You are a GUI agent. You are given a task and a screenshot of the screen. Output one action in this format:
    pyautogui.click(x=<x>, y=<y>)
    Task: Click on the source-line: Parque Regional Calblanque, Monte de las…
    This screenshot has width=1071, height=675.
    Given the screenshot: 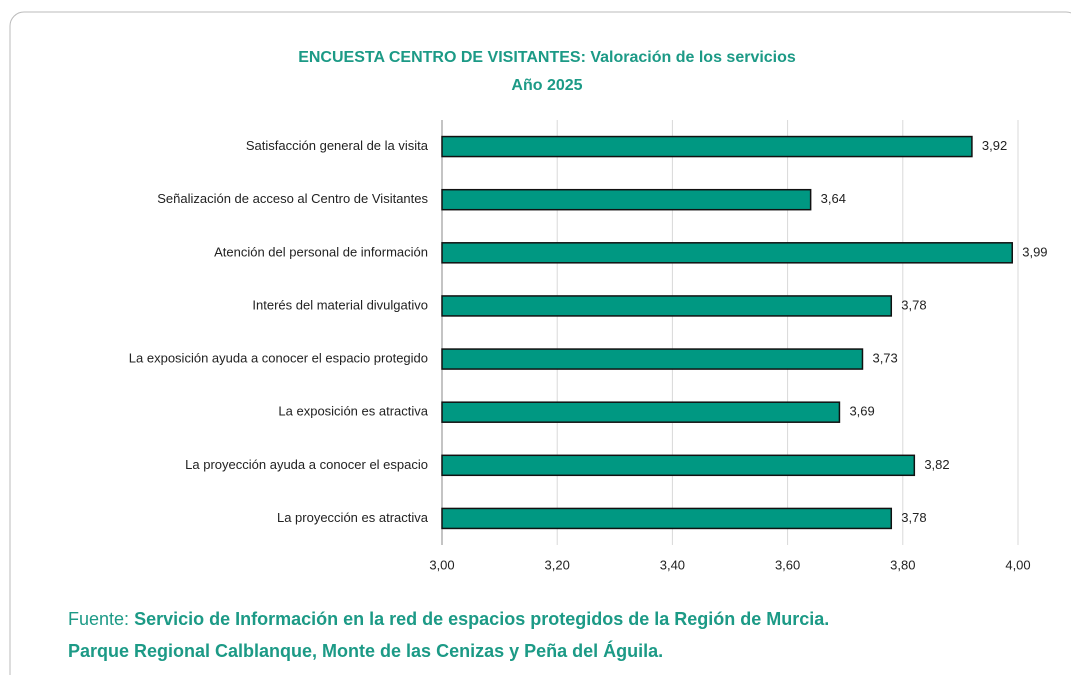 What is the action you would take?
    pyautogui.click(x=365, y=650)
    